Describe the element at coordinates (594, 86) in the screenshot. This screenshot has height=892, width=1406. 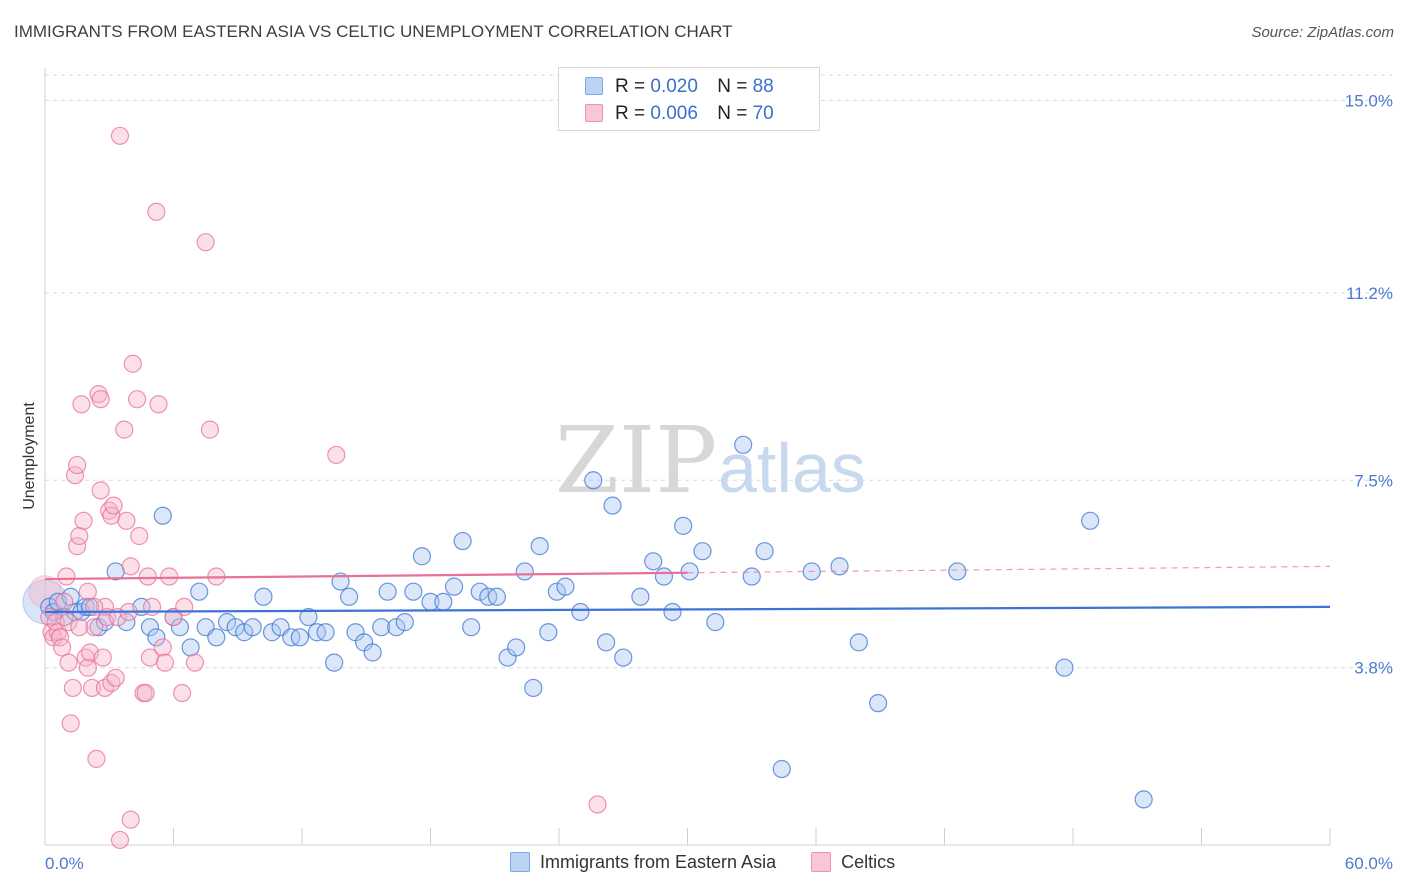
I see `legend-swatch-blue` at that location.